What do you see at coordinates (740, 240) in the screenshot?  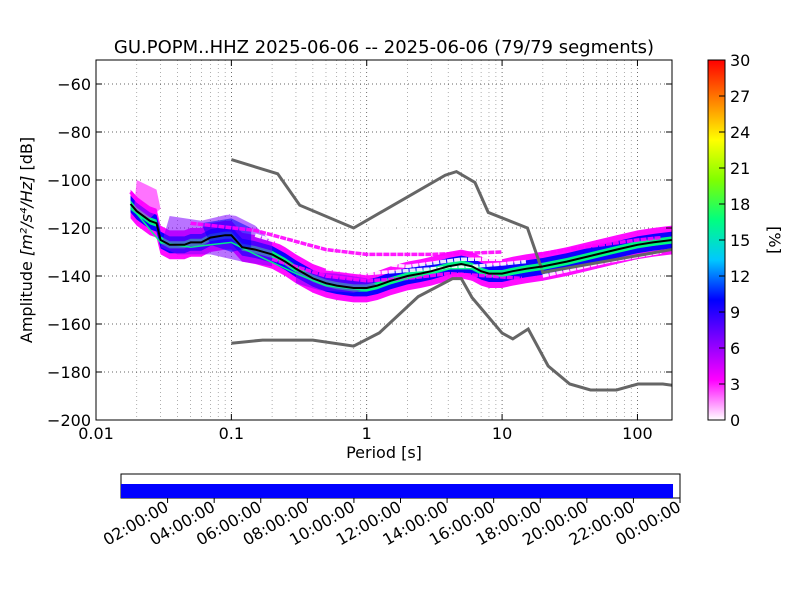 I see `colorbar-tick-label: 15` at bounding box center [740, 240].